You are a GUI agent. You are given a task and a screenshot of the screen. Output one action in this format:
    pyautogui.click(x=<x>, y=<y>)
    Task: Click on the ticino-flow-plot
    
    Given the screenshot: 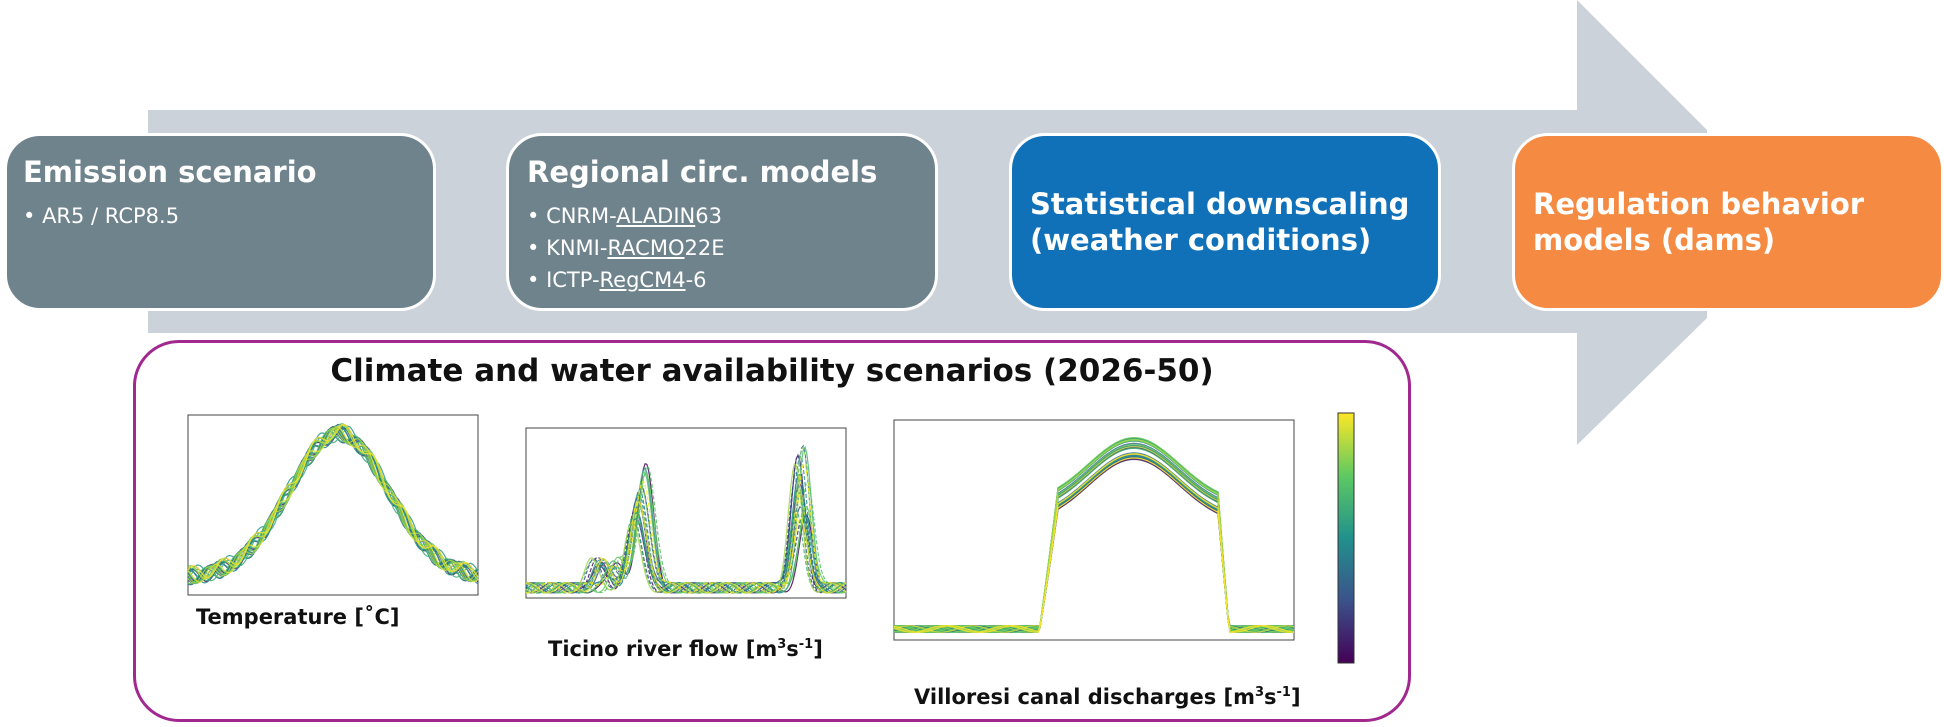 What is the action you would take?
    pyautogui.click(x=686, y=513)
    